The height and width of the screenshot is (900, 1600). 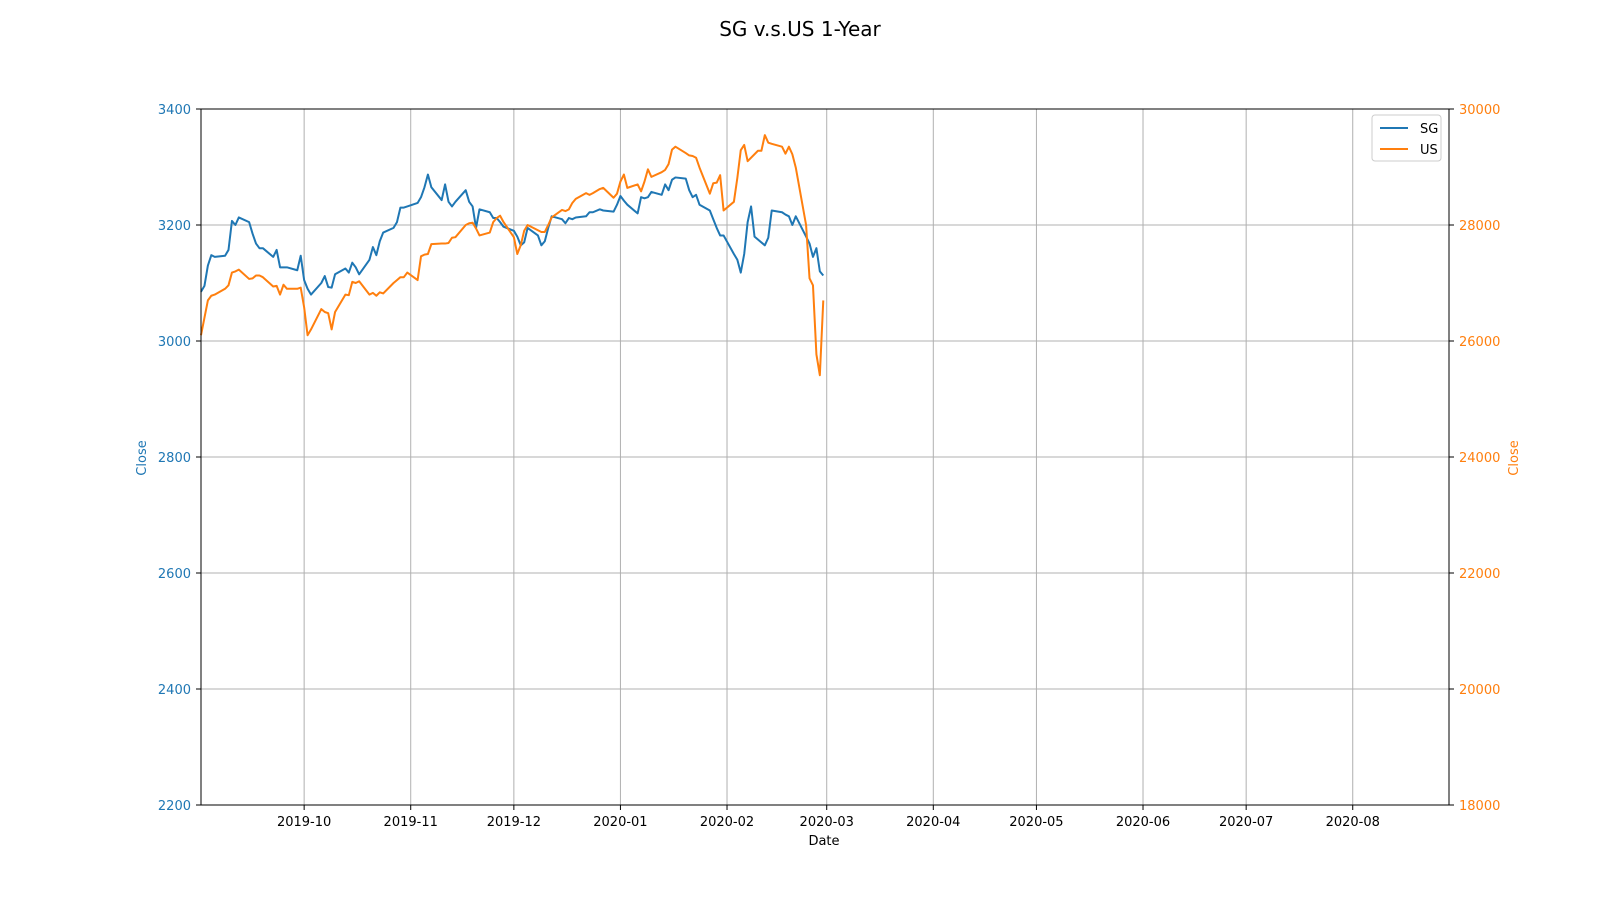 I want to click on y-right-tick-label: 26000, so click(x=1479, y=342).